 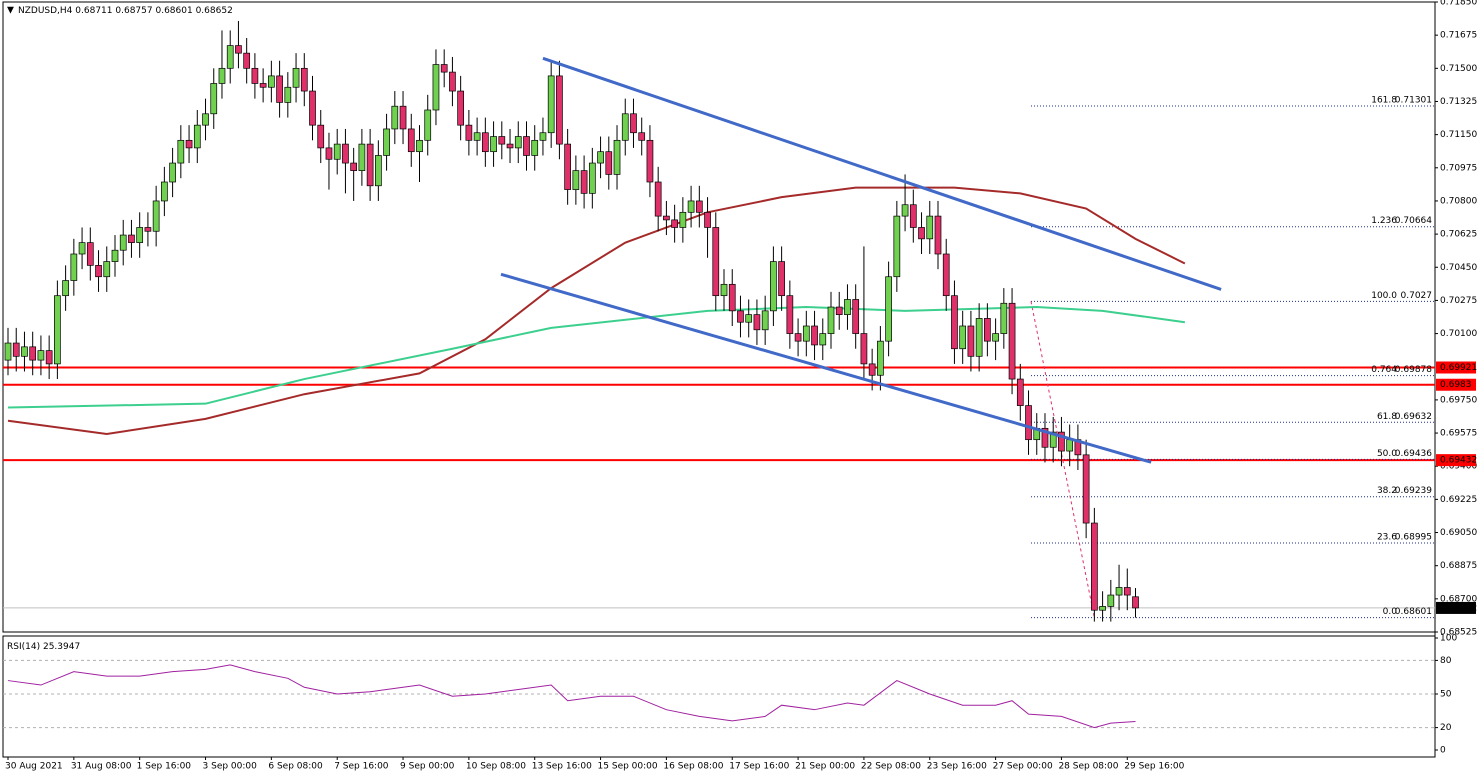 I want to click on fib-price: 0.71301, so click(x=1413, y=101).